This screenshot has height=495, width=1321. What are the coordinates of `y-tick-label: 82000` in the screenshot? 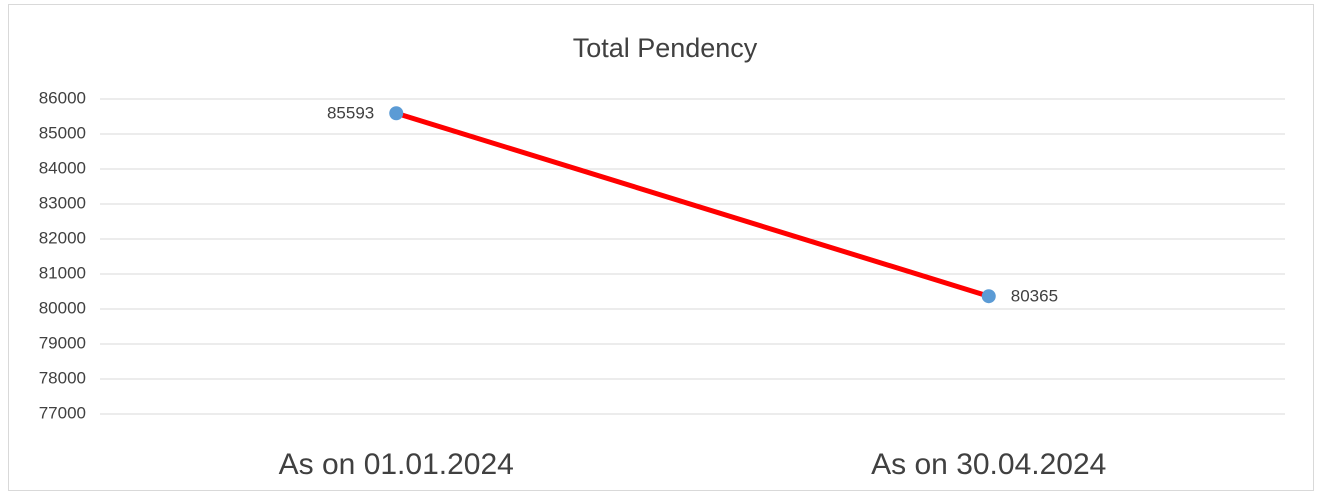 It's located at (62, 237).